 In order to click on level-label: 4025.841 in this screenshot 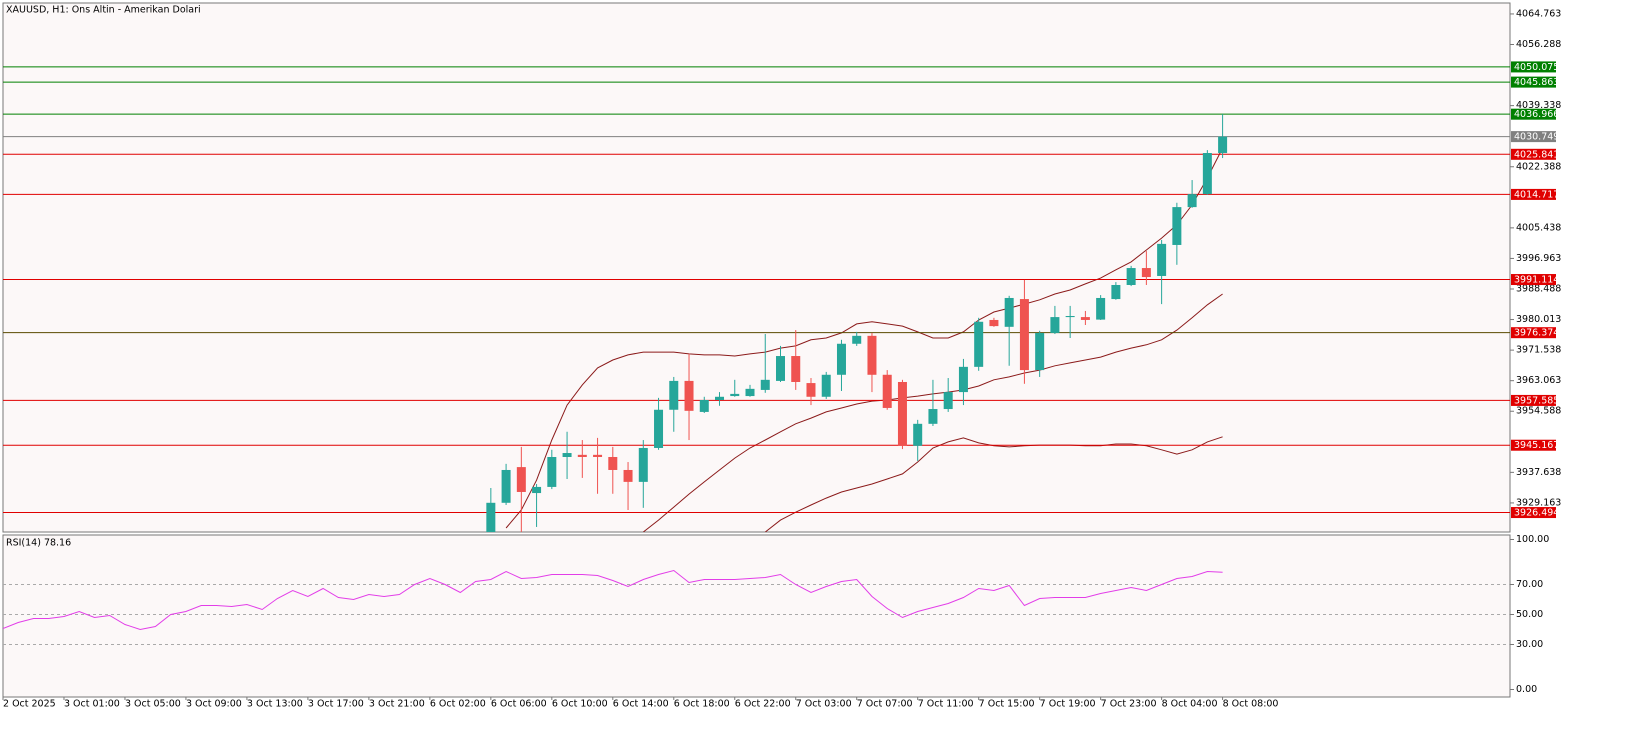, I will do `click(1536, 154)`.